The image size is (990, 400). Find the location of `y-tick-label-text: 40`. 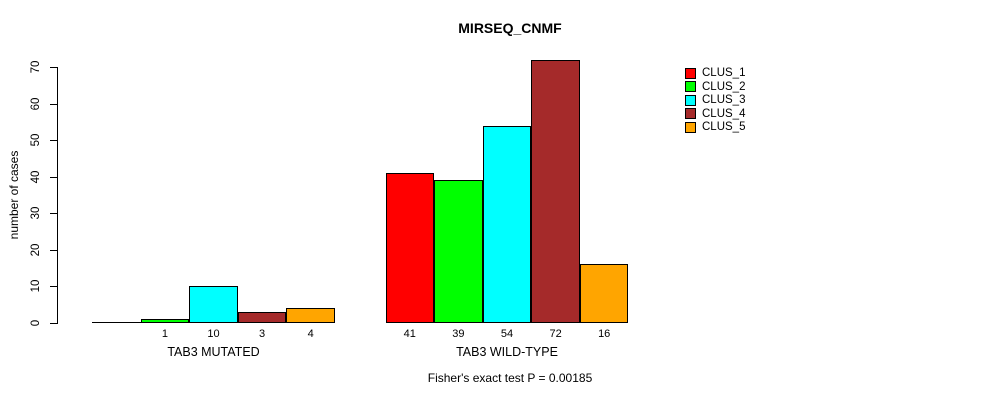

y-tick-label-text: 40 is located at coordinates (36, 177).